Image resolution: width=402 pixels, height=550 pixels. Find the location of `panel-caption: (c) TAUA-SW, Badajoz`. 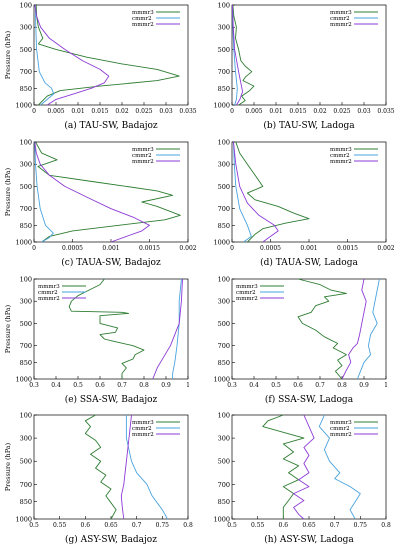

panel-caption: (c) TAUA-SW, Badajoz is located at coordinates (111, 262).